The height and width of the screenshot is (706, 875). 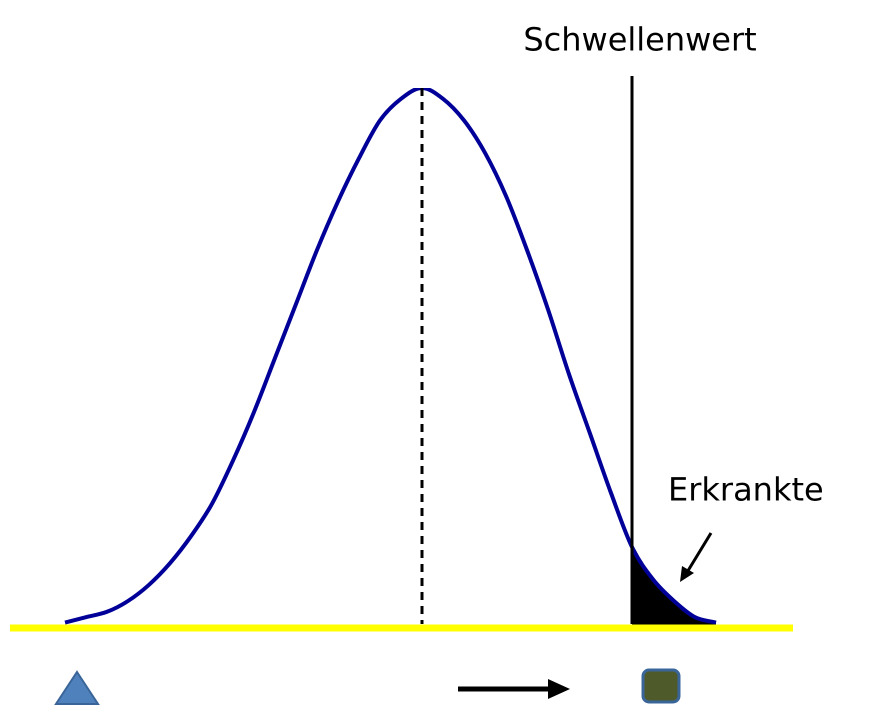 I want to click on text: Schwellenwert, so click(x=640, y=39).